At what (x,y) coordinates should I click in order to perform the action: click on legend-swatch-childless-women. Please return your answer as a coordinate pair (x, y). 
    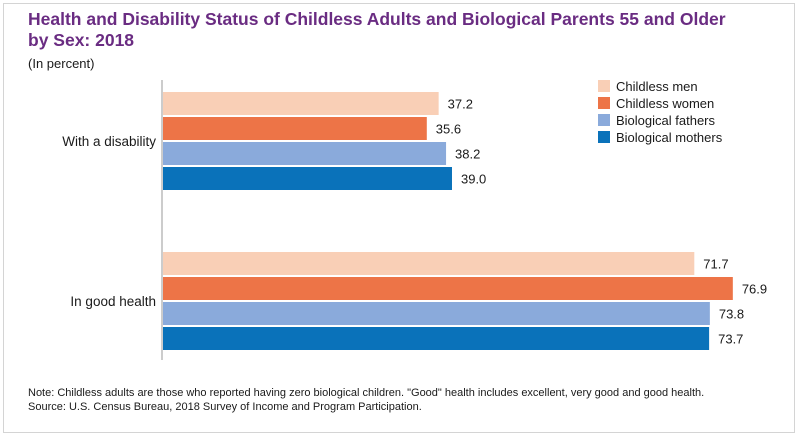
    Looking at the image, I should click on (604, 103).